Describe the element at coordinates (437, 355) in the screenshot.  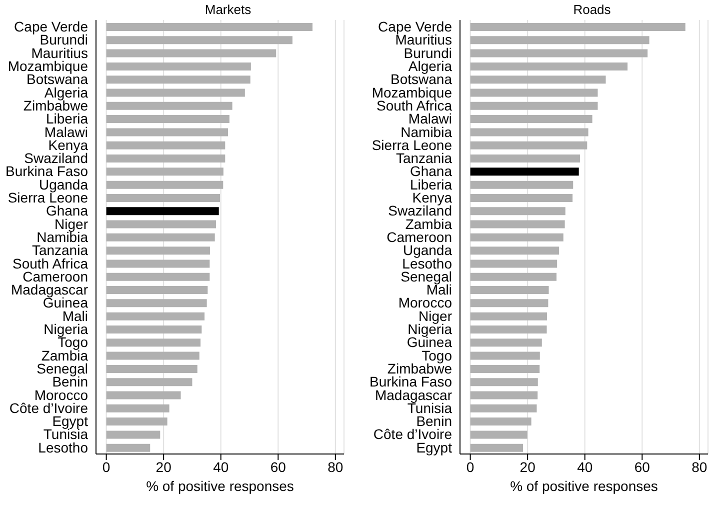
I see `y-tick-label: Togo` at that location.